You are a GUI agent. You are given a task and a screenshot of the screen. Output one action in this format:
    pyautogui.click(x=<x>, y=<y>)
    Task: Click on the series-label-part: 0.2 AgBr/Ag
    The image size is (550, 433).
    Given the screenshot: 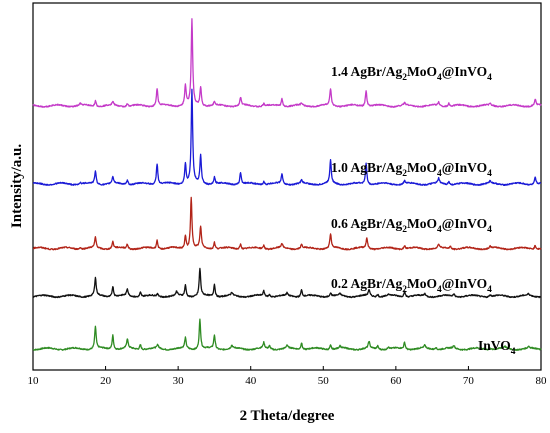 What is the action you would take?
    pyautogui.click(x=367, y=283)
    